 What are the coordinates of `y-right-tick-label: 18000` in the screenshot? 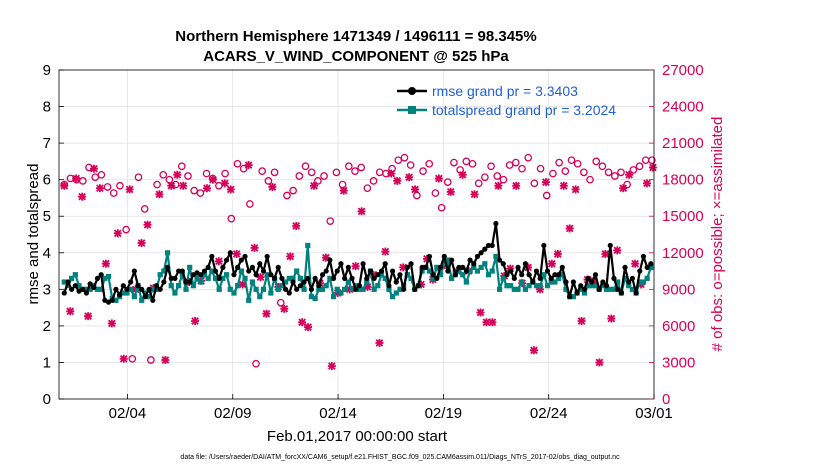 It's located at (683, 180).